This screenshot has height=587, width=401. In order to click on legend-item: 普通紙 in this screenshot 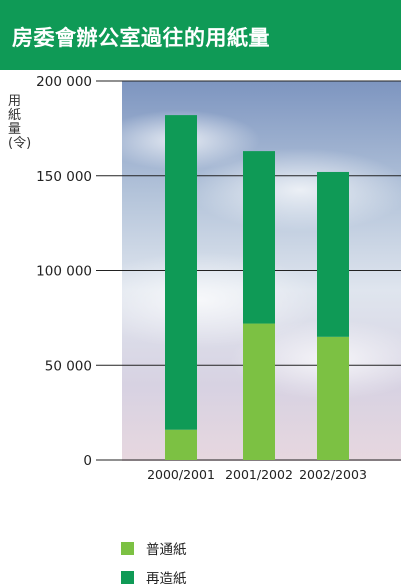, I will do `click(154, 549)`.